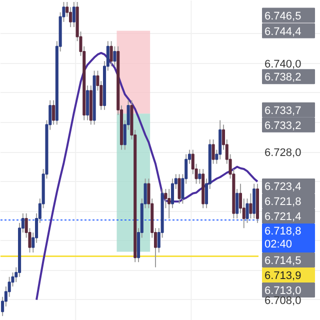 The height and width of the screenshot is (320, 320). What do you see at coordinates (283, 78) in the screenshot?
I see `text: 6.738,2` at bounding box center [283, 78].